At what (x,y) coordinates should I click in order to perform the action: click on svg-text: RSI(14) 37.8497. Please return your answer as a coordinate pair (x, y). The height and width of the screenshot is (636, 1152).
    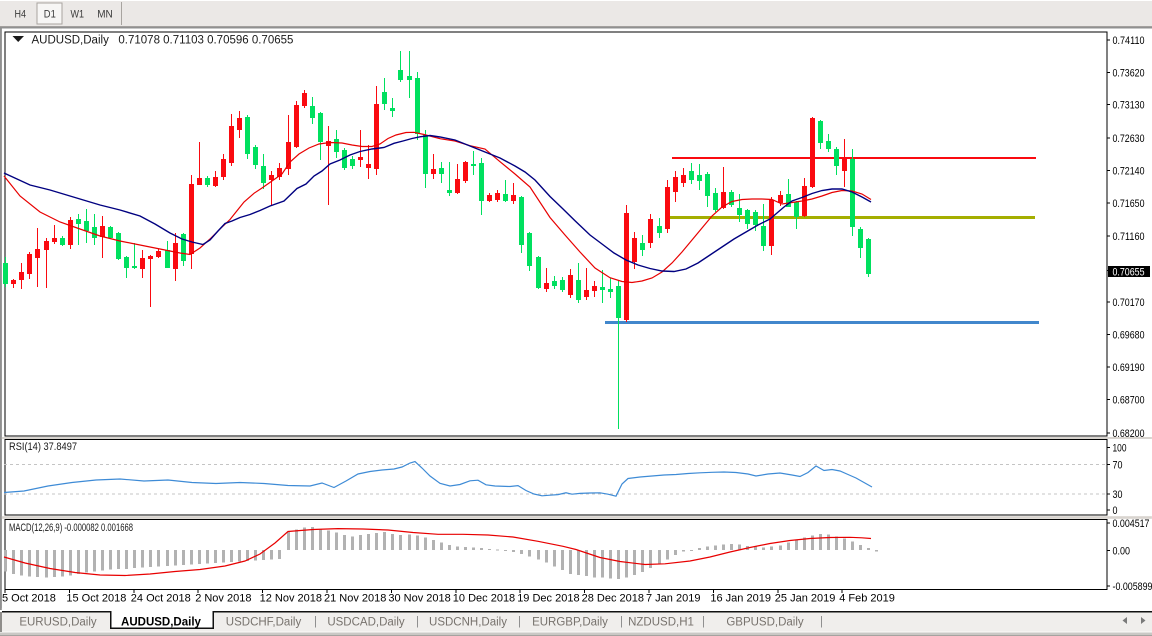
    Looking at the image, I should click on (43, 447).